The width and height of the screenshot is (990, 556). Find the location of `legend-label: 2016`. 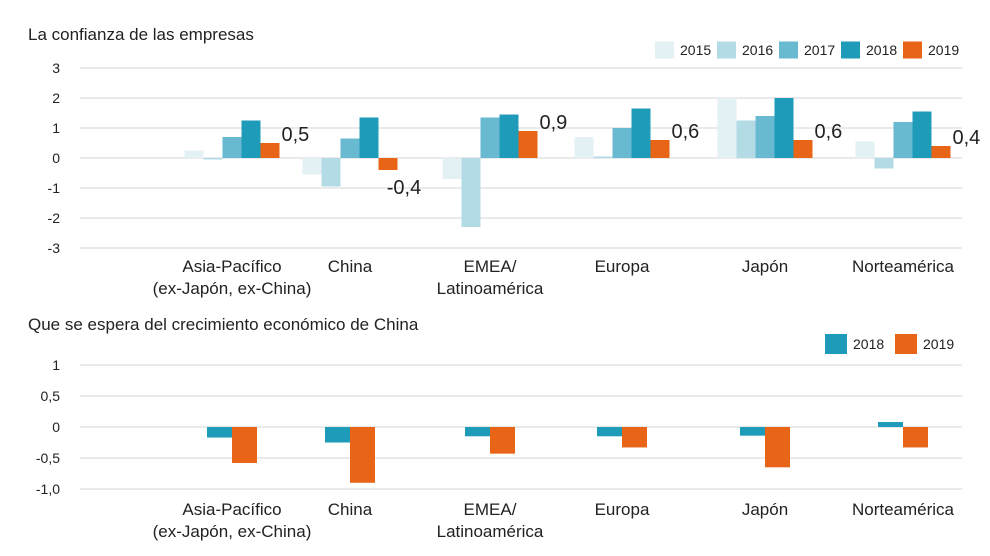

legend-label: 2016 is located at coordinates (757, 50).